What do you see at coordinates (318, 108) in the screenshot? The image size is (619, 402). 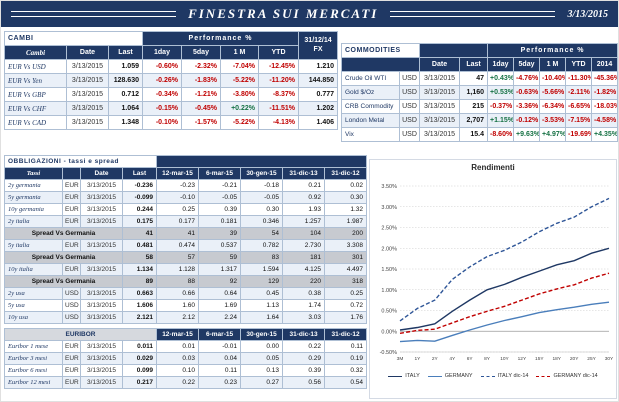 I see `fx-value: 1.202` at bounding box center [318, 108].